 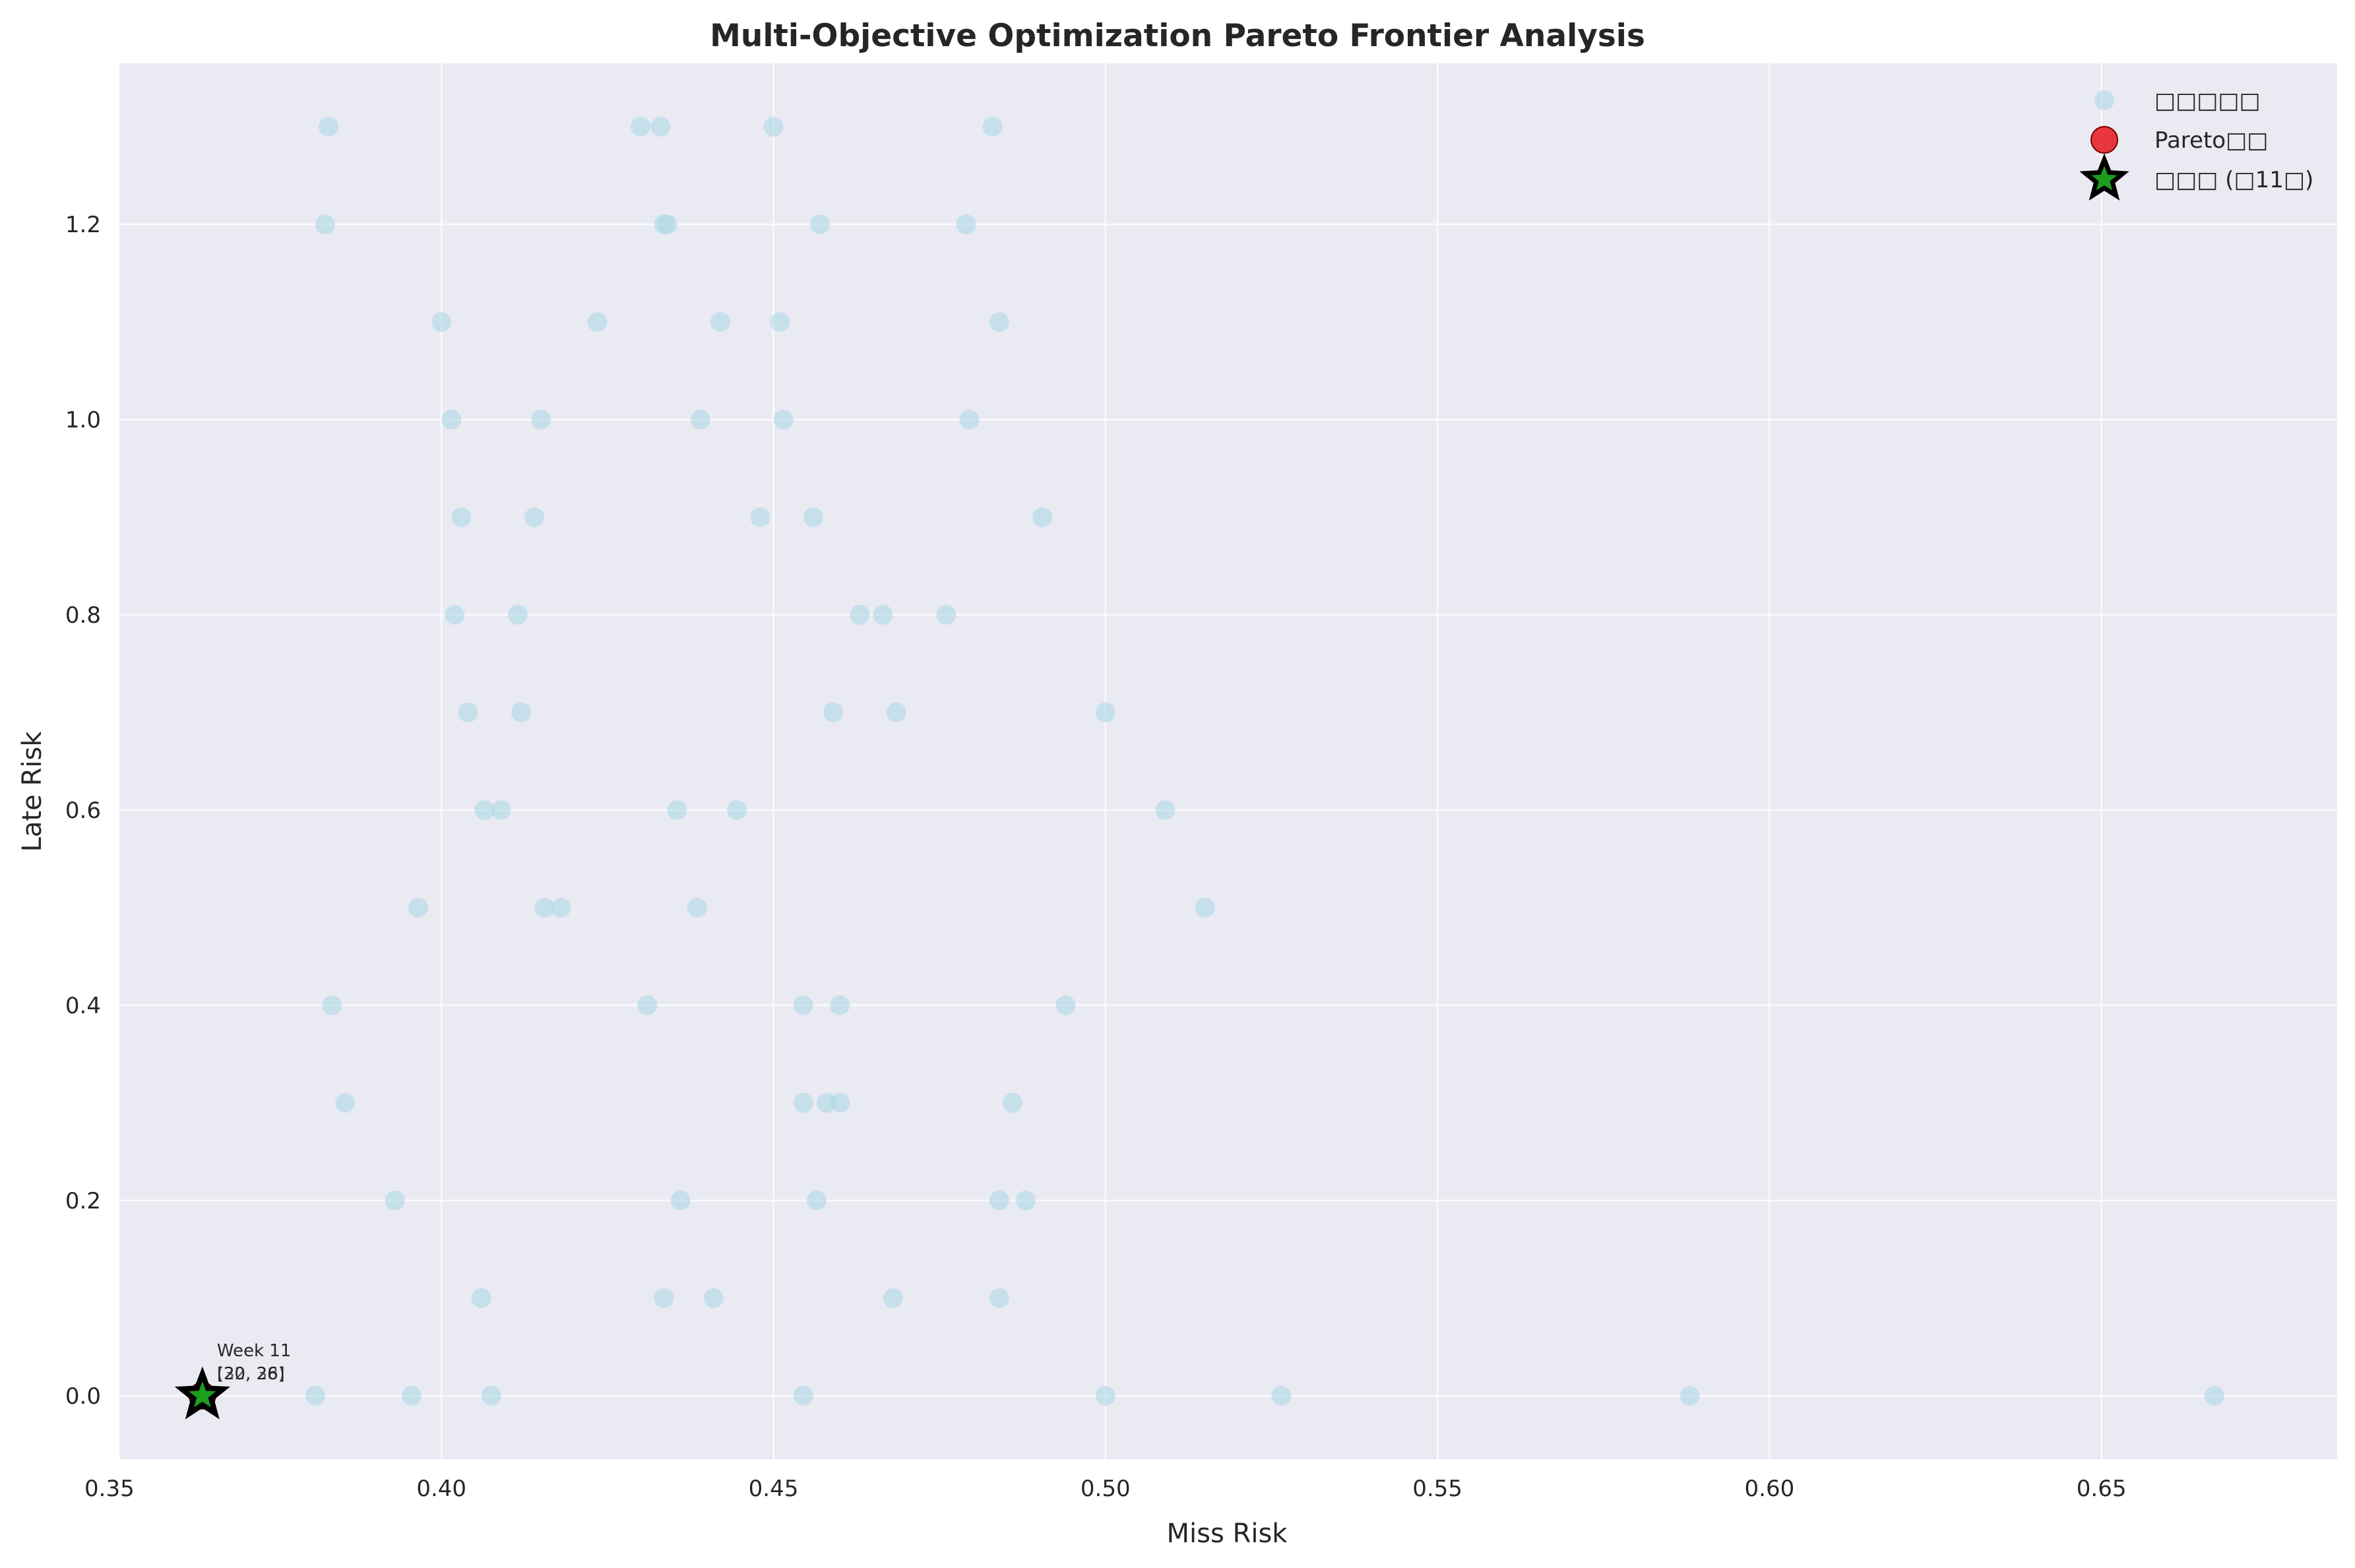 I want to click on x-tick-label: 0.55, so click(x=1437, y=1489).